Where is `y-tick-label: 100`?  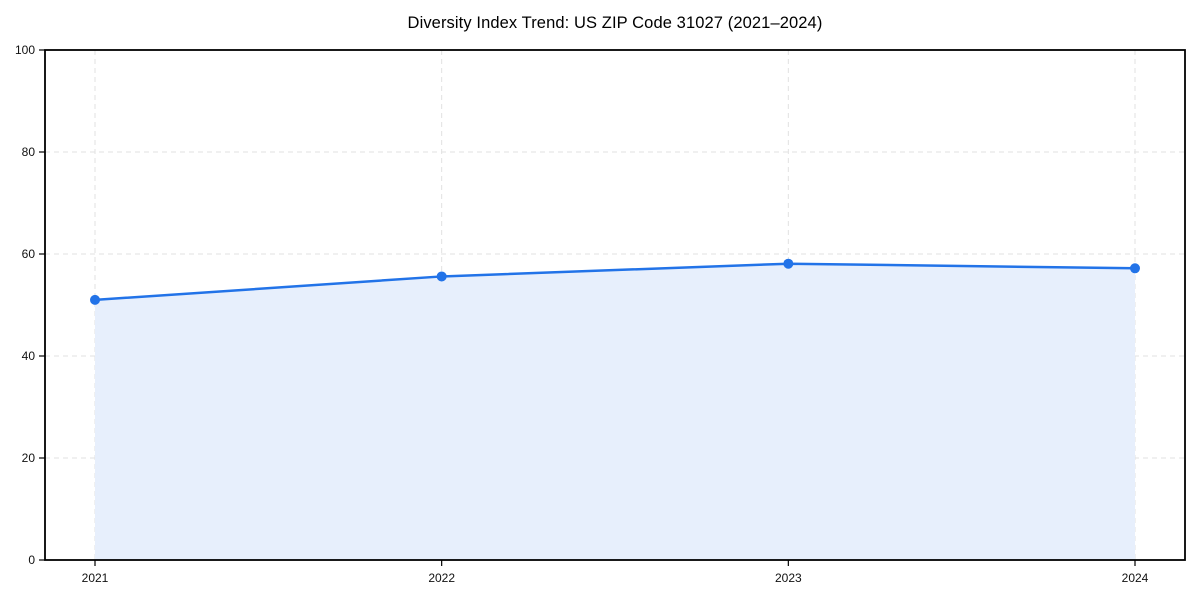 y-tick-label: 100 is located at coordinates (25, 50).